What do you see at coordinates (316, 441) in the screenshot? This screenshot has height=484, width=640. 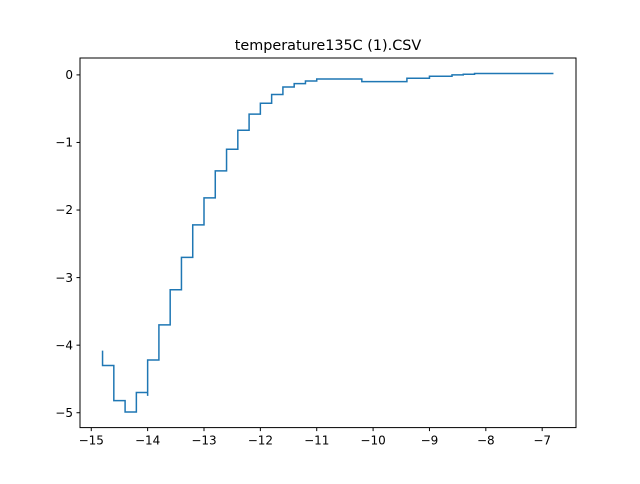 I see `x-tick-label: −11` at bounding box center [316, 441].